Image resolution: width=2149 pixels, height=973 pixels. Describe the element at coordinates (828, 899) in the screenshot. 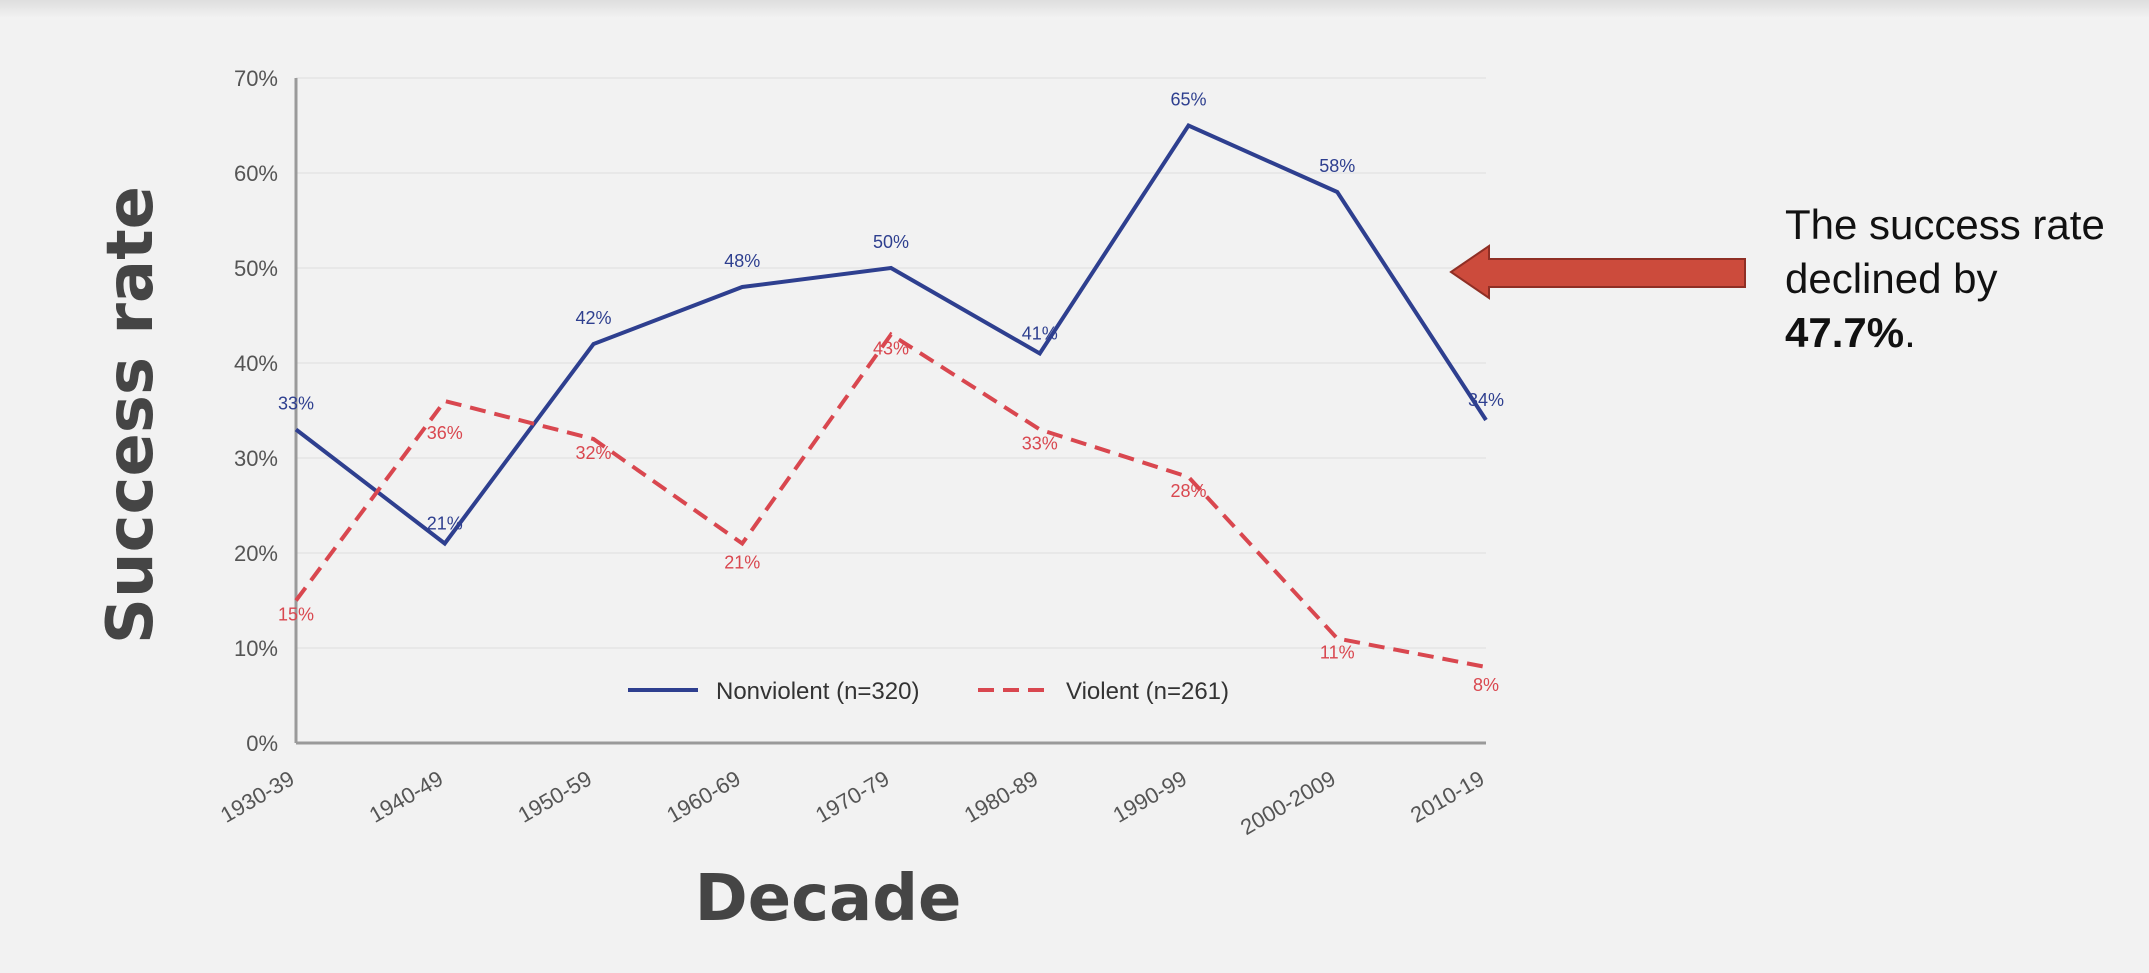

I see `x-axis-title: Decade` at that location.